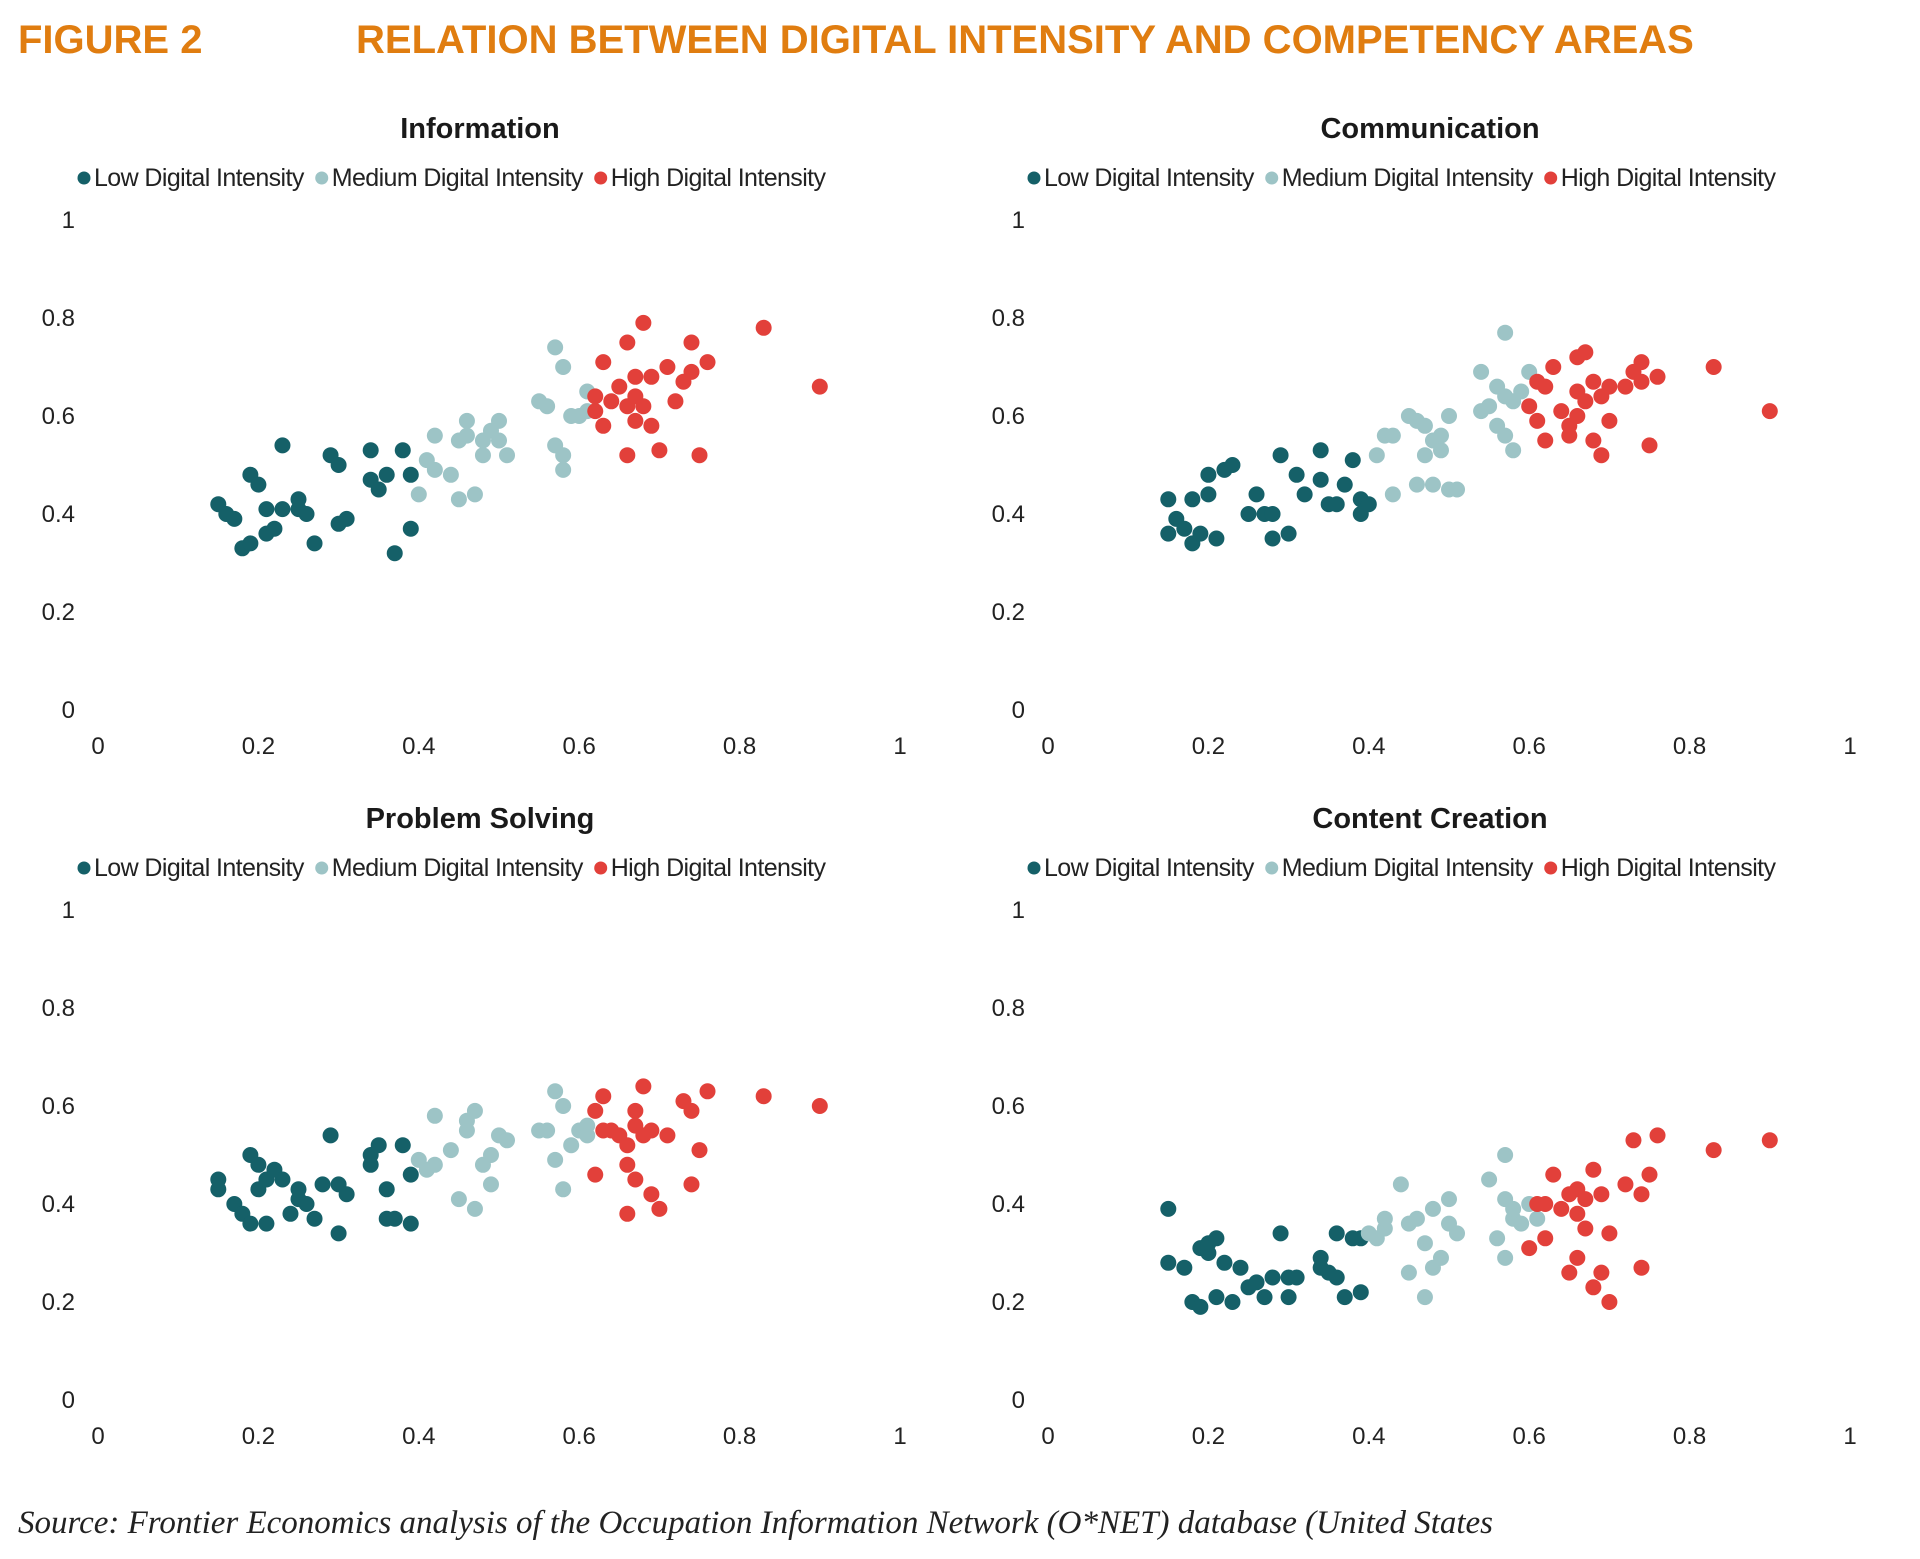 The image size is (1920, 1559). What do you see at coordinates (1149, 868) in the screenshot?
I see `legend-label: Low Digital Intensity` at bounding box center [1149, 868].